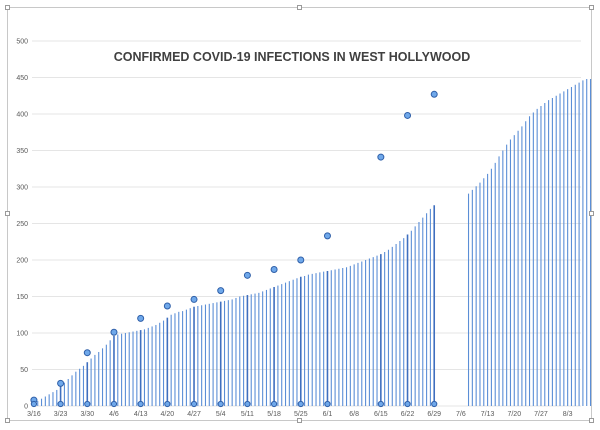 This screenshot has height=430, width=600. Describe the element at coordinates (354, 414) in the screenshot. I see `x-tick-label: 6/8` at that location.